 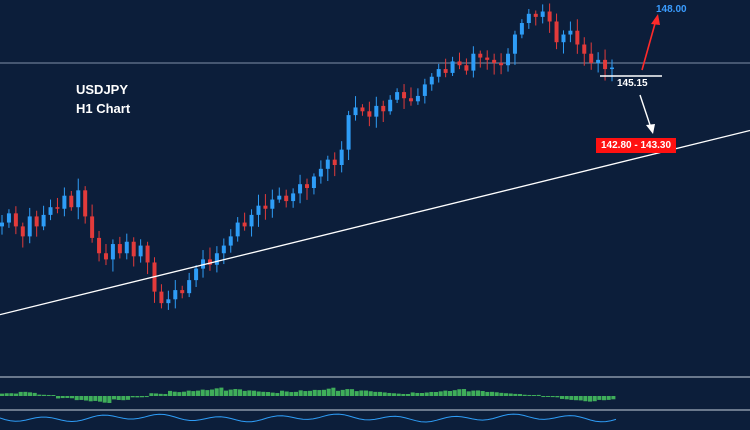 What do you see at coordinates (632, 83) in the screenshot?
I see `pivot-label: 145.15` at bounding box center [632, 83].